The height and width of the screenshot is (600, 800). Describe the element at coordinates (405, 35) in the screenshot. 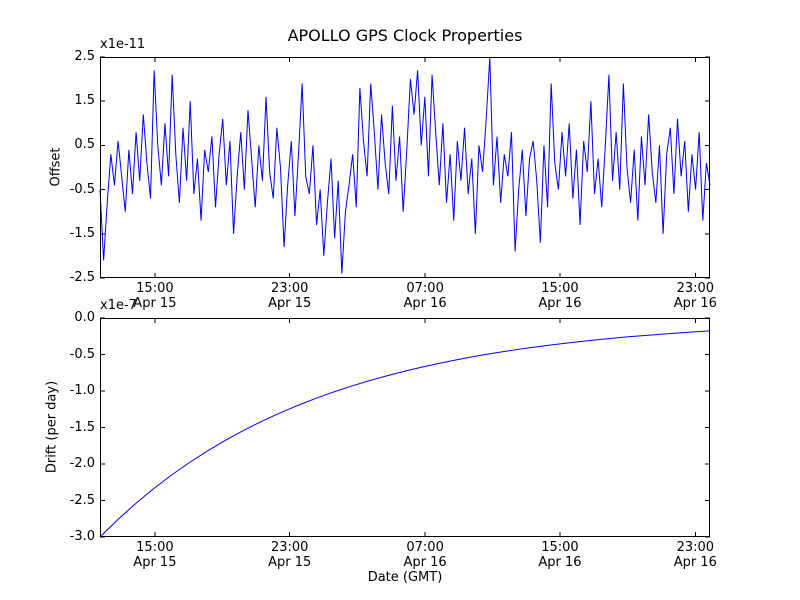

I see `chart-title: APOLLO GPS Clock Properties` at that location.